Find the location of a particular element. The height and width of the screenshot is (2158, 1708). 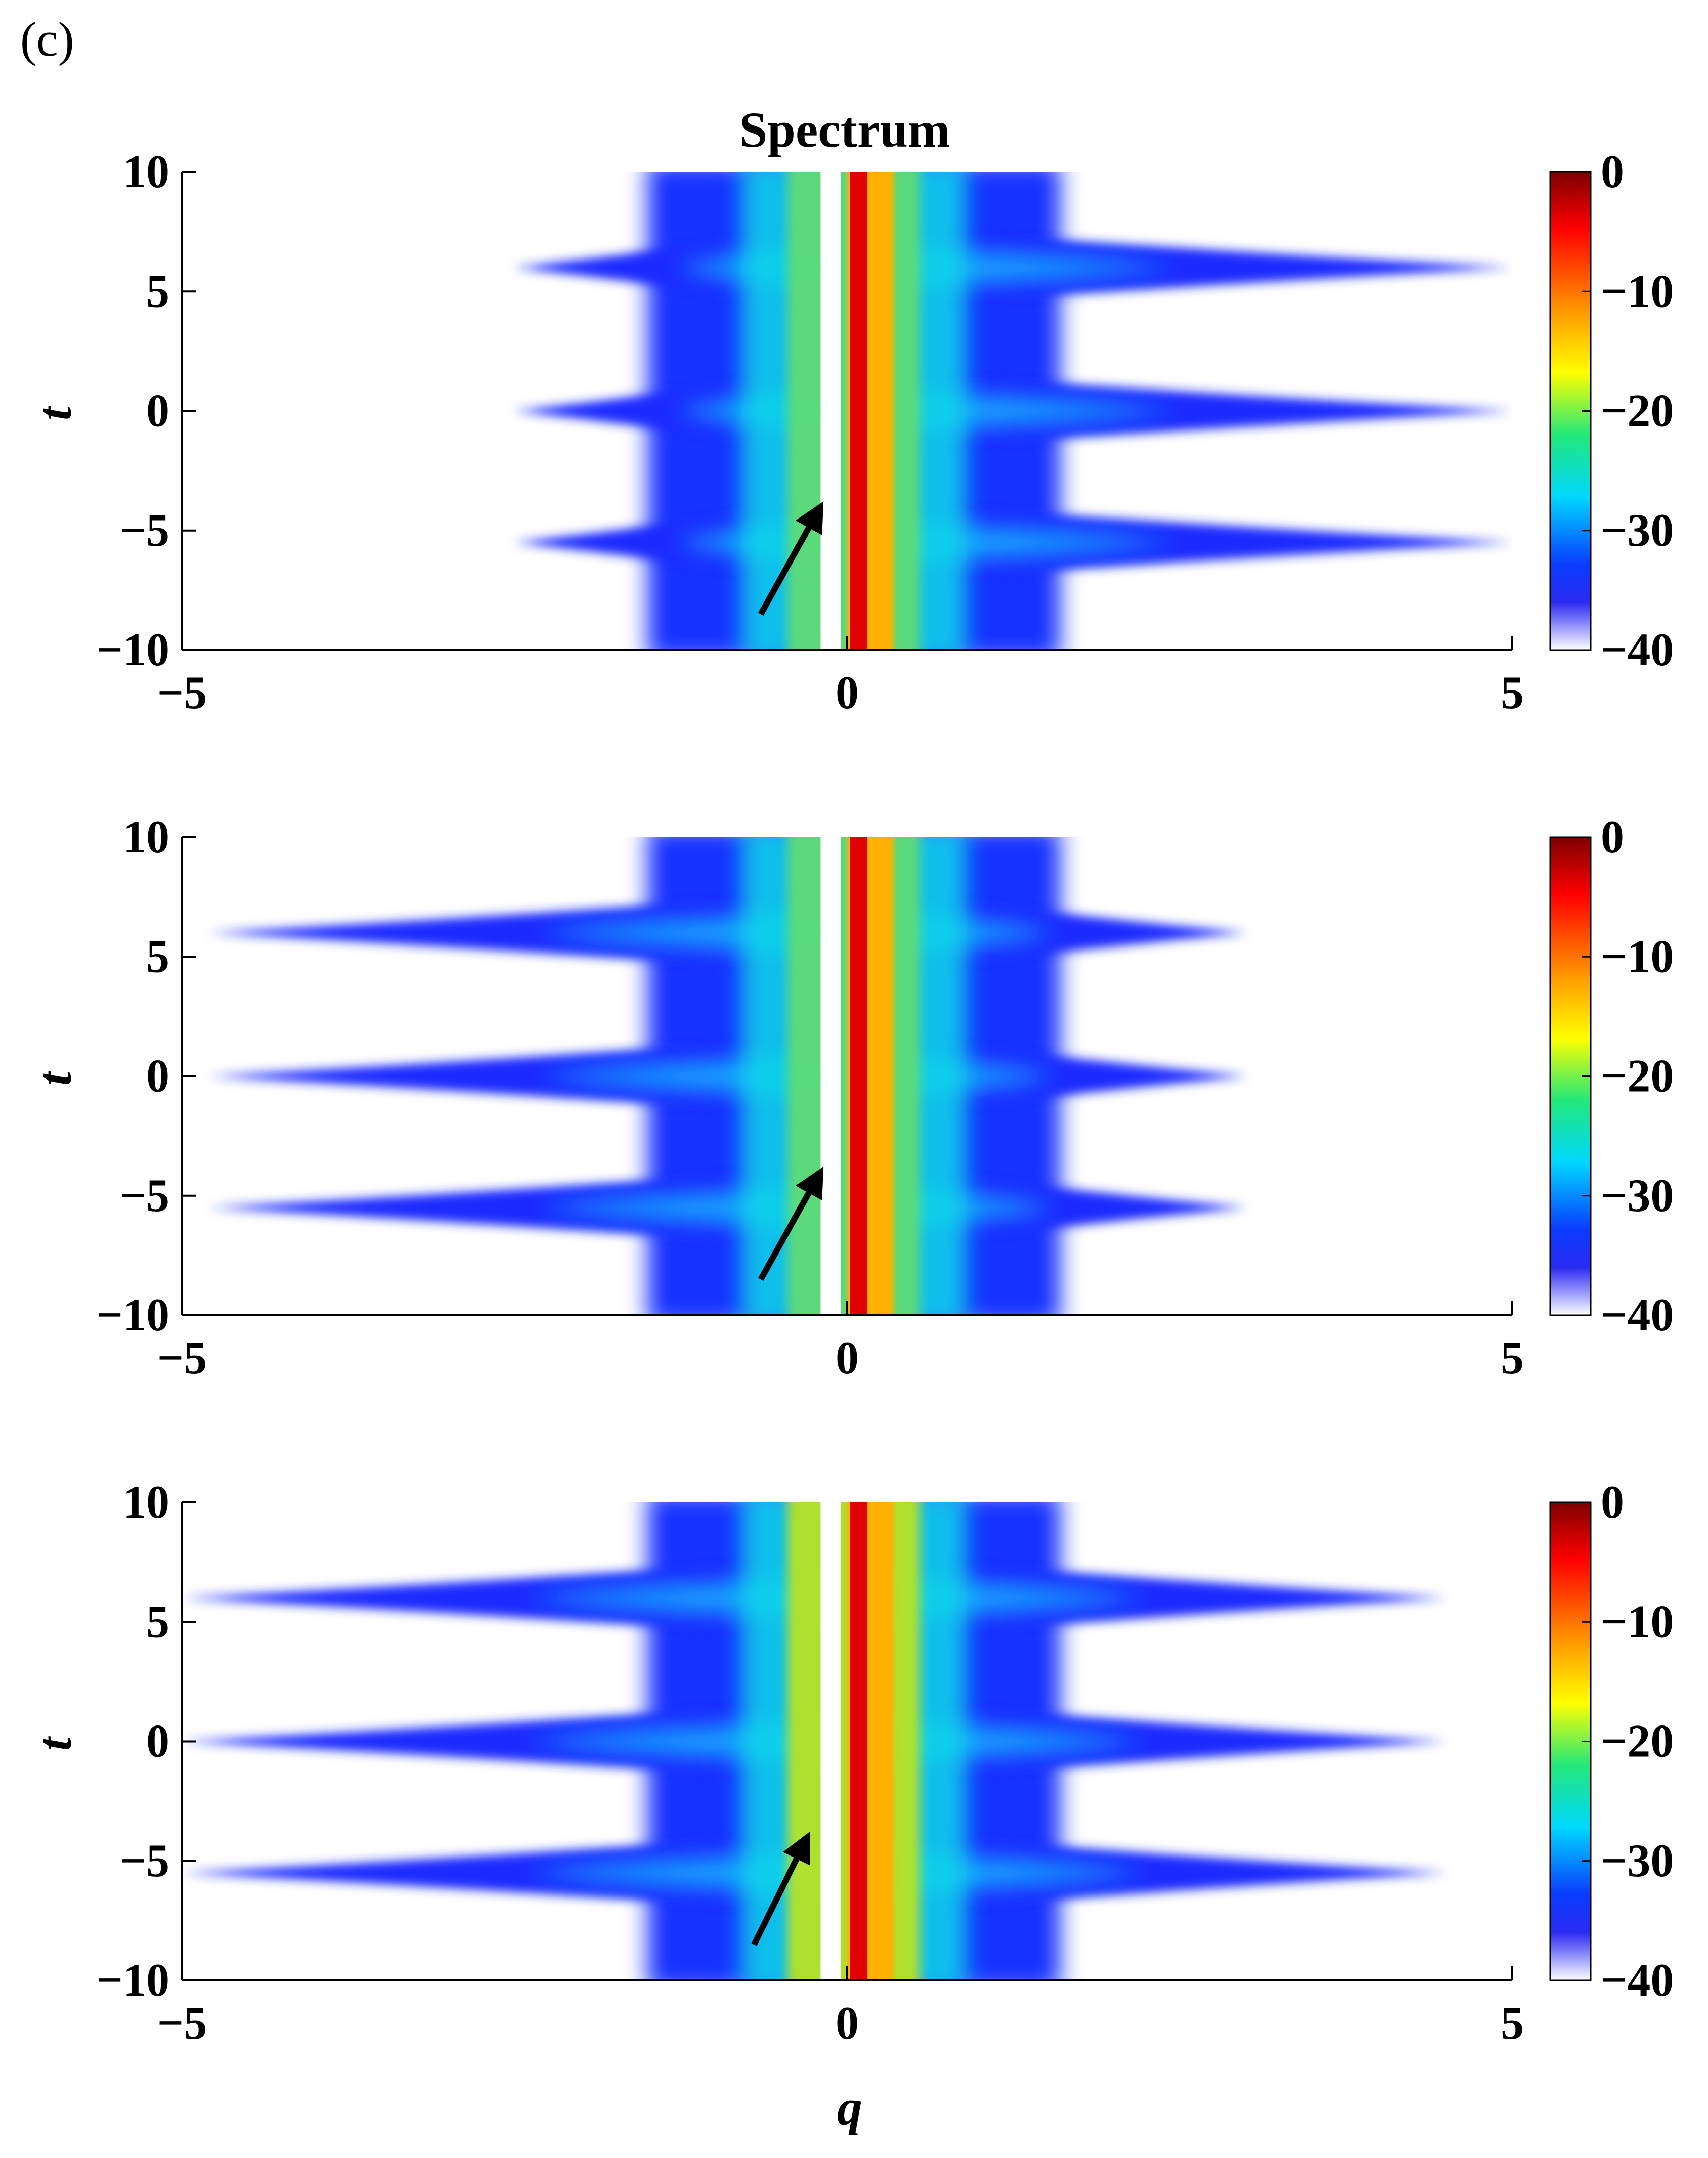

colorbar-3: 0 −10 −20 −30 −40 is located at coordinates (1611, 1741).